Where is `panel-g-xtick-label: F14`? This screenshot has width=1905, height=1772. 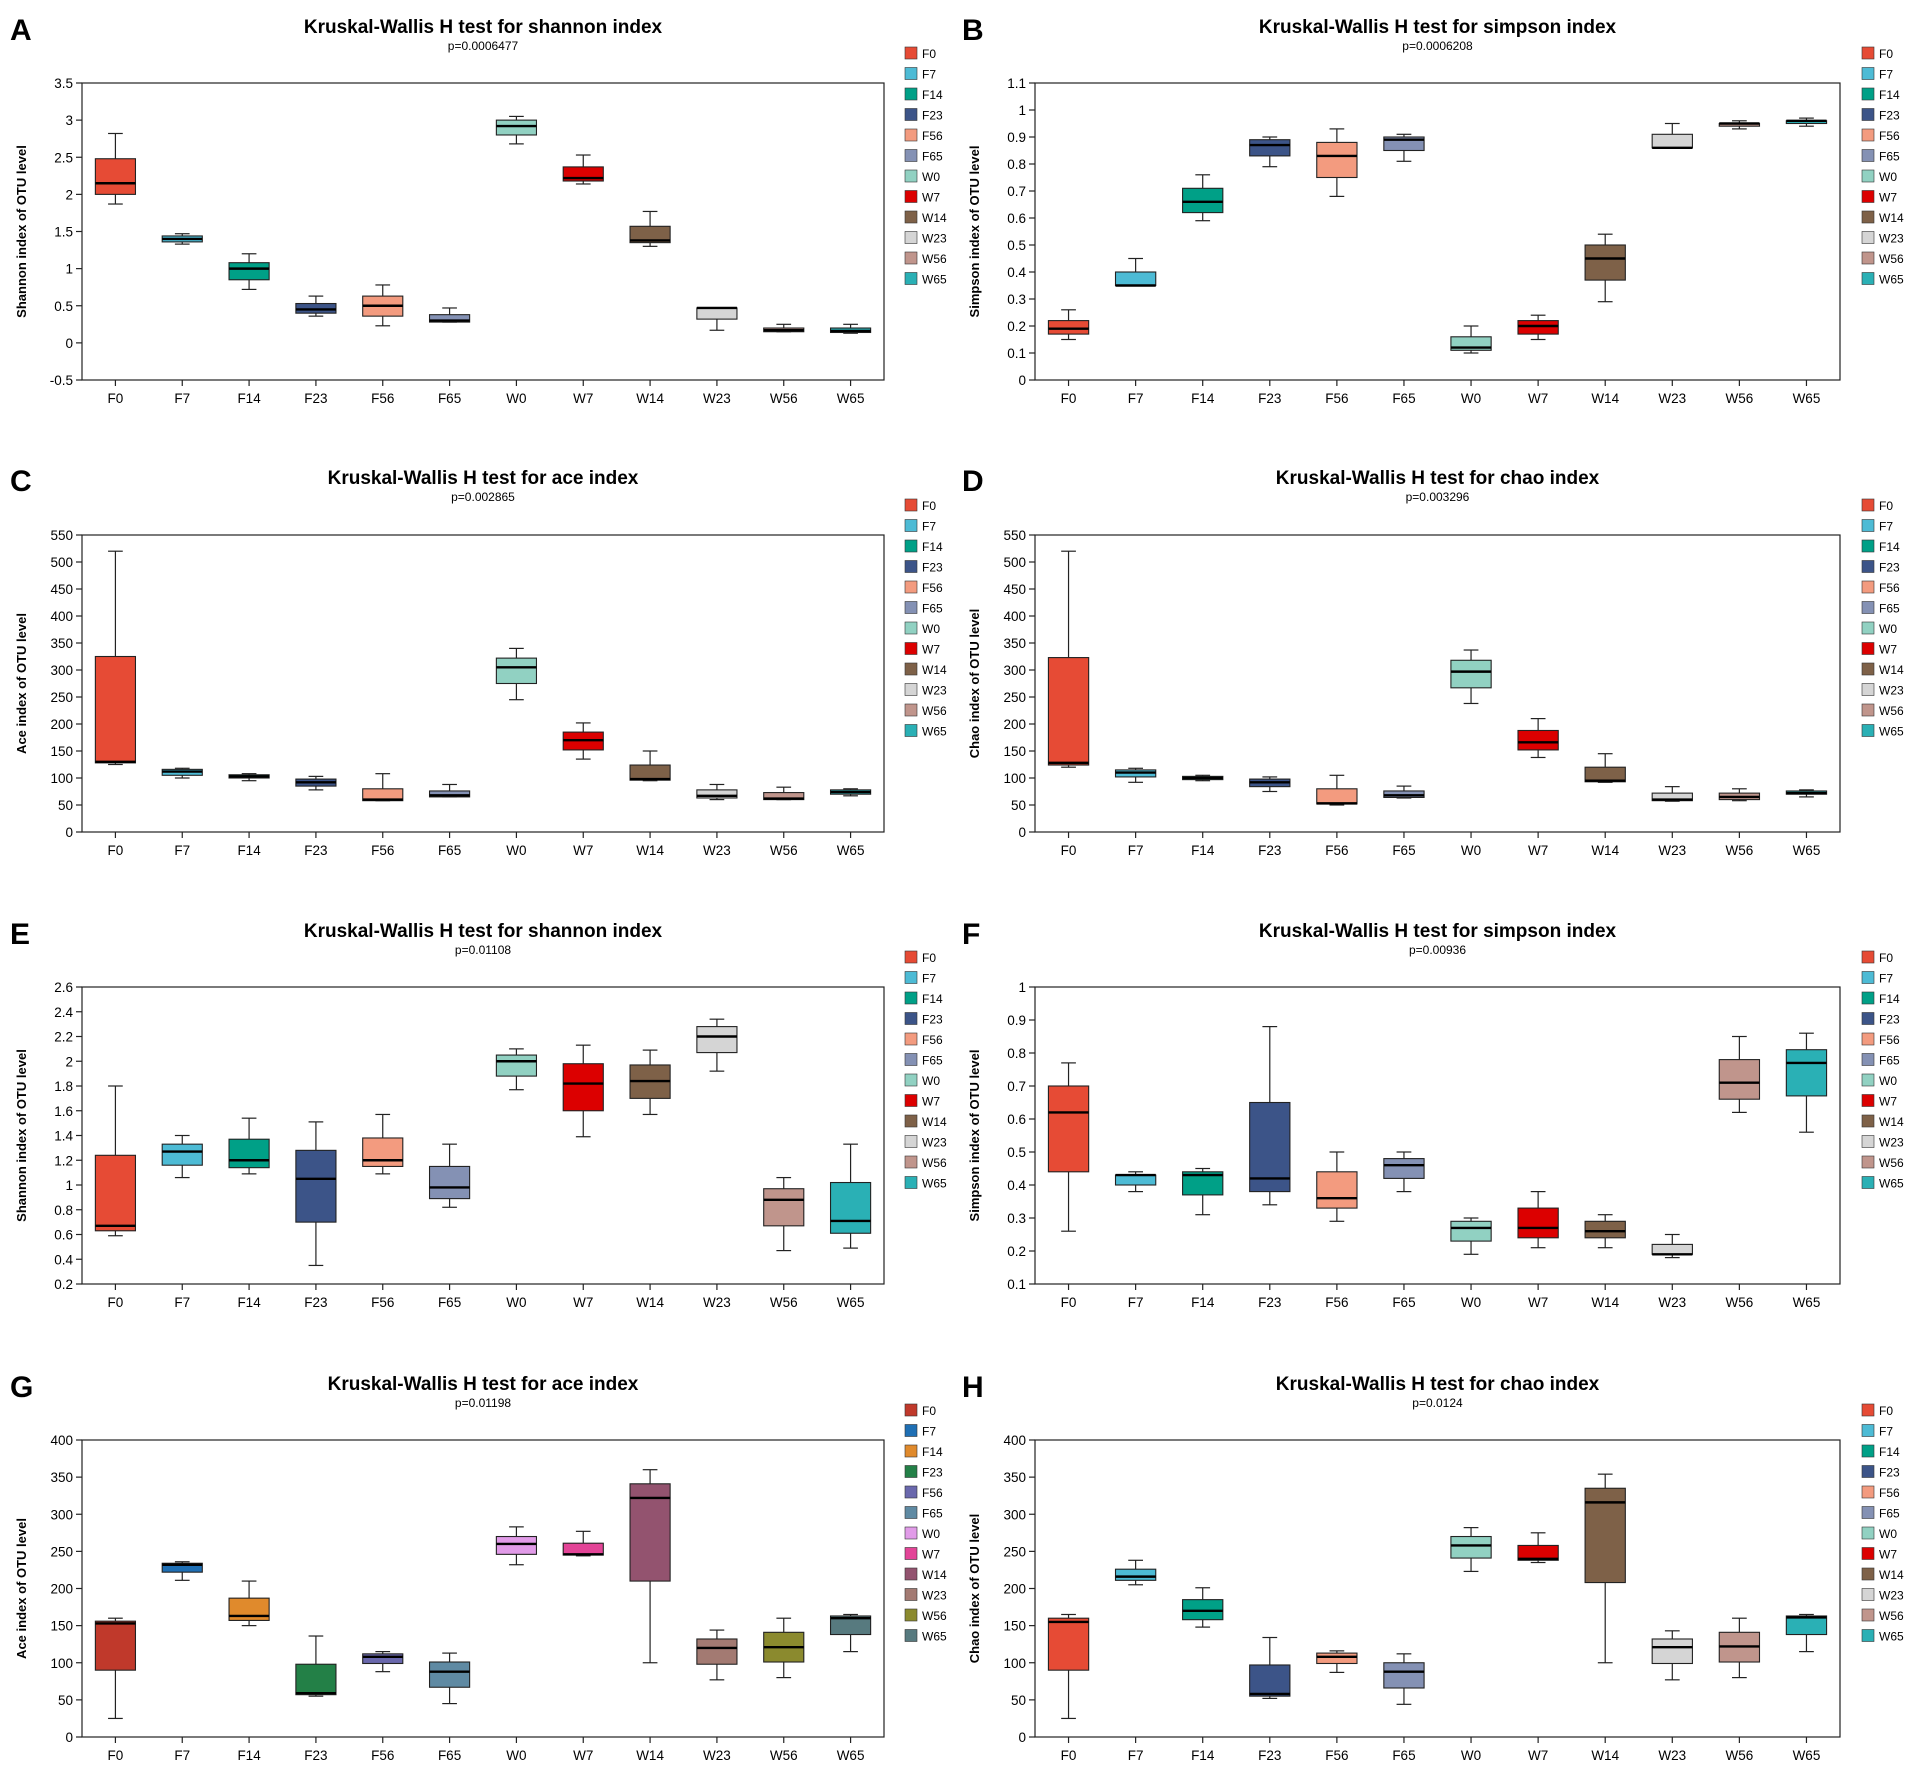
panel-g-xtick-label: F14 is located at coordinates (249, 1755).